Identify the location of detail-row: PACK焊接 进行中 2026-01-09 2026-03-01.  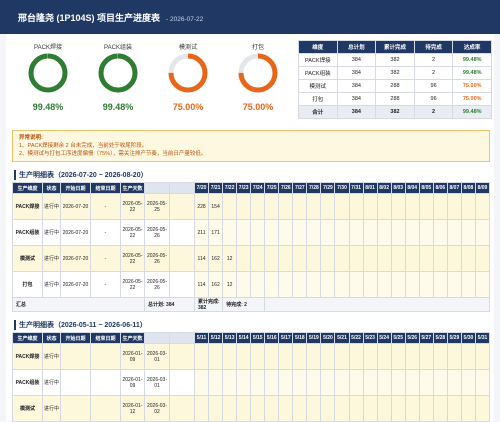
(251, 356).